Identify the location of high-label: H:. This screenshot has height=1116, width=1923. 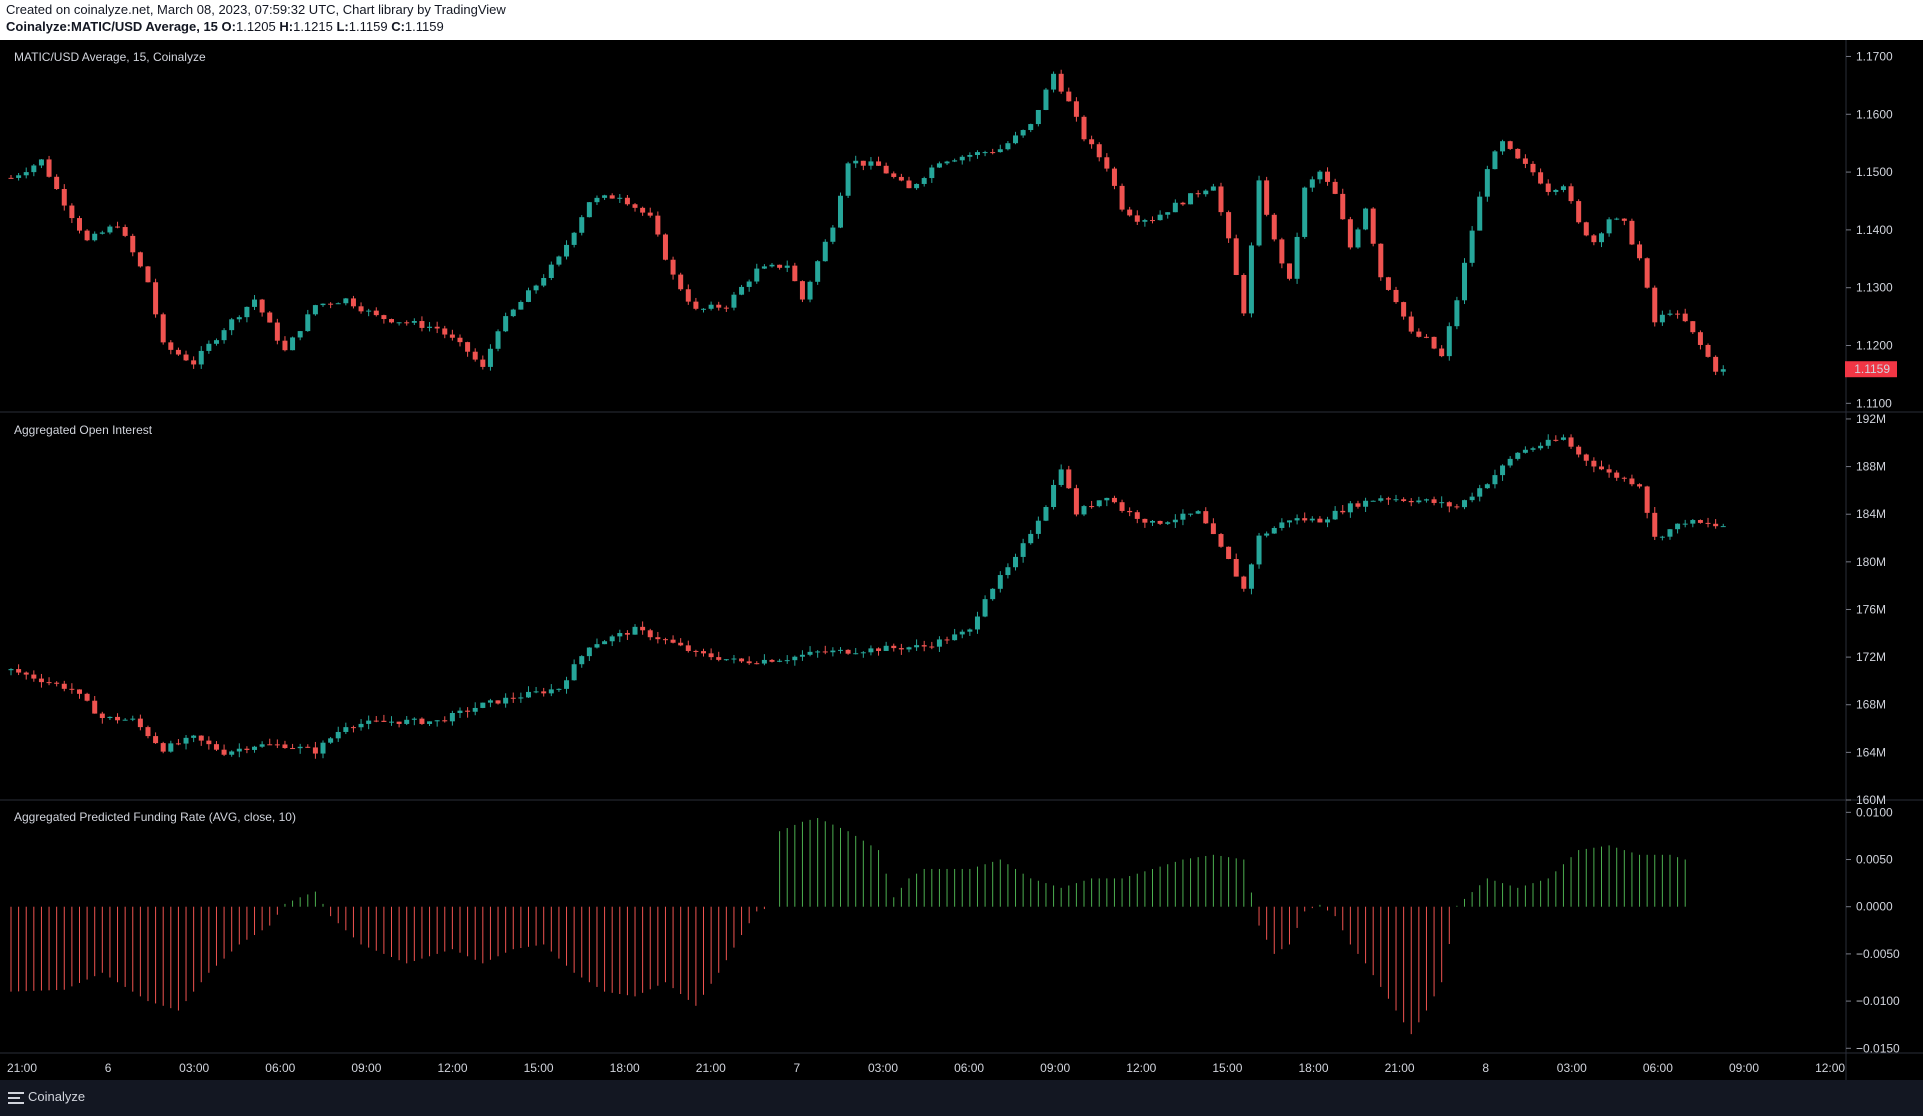
(286, 26).